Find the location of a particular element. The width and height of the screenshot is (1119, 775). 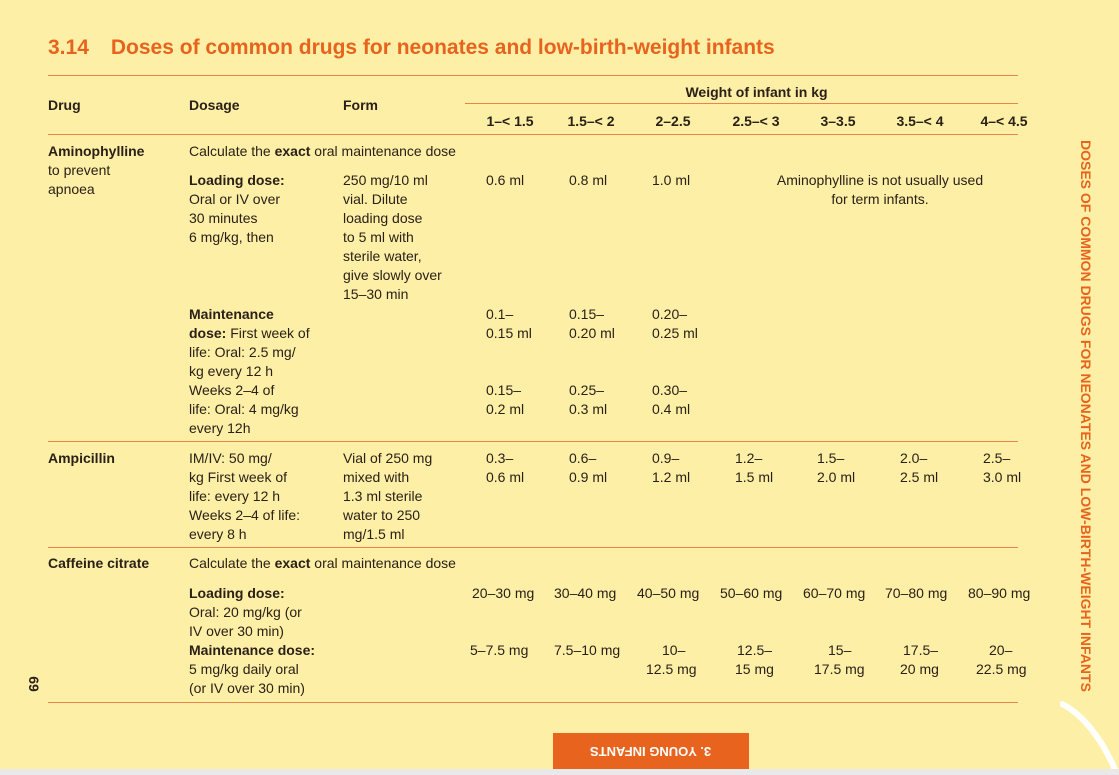

aminophylline-form-6: give slowly over is located at coordinates (392, 275).